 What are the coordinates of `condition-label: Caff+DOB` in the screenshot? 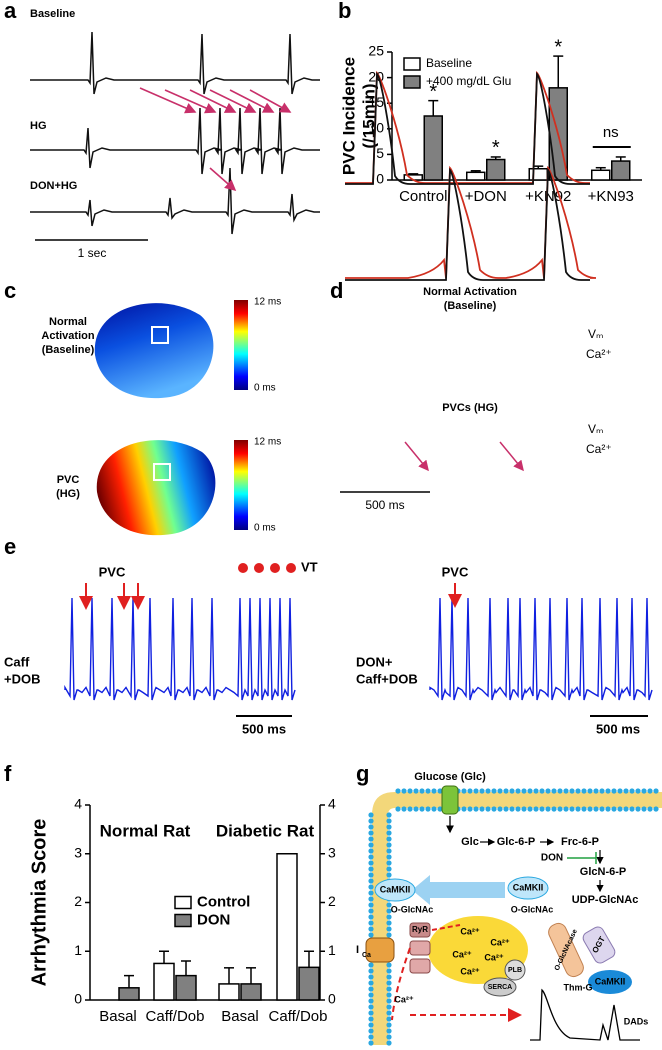 It's located at (387, 678).